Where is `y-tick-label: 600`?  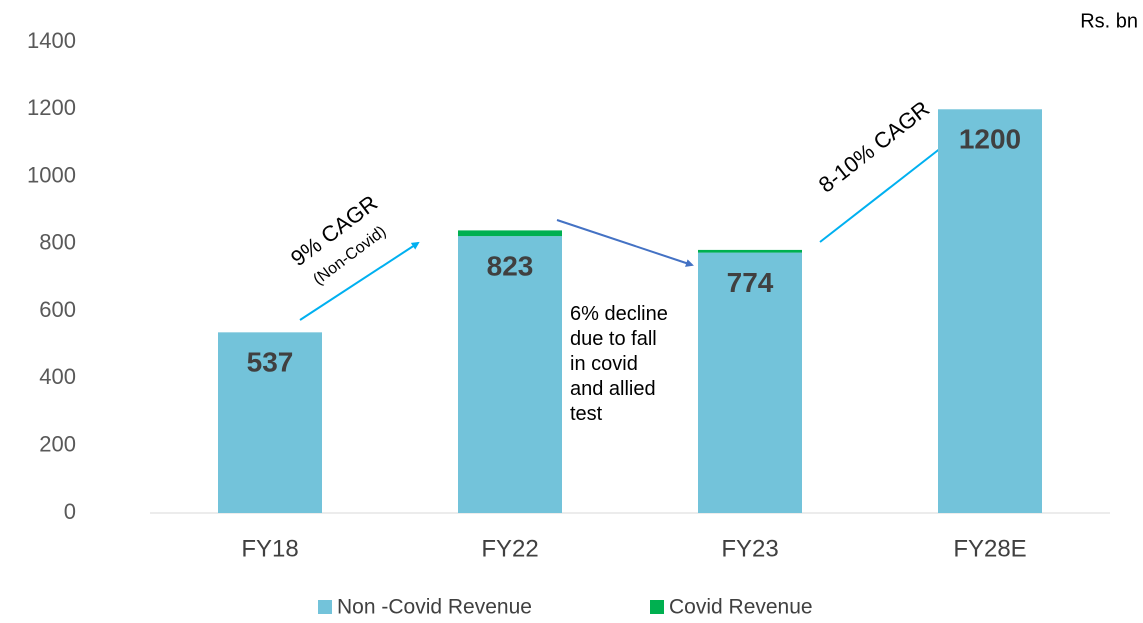
y-tick-label: 600 is located at coordinates (57, 309).